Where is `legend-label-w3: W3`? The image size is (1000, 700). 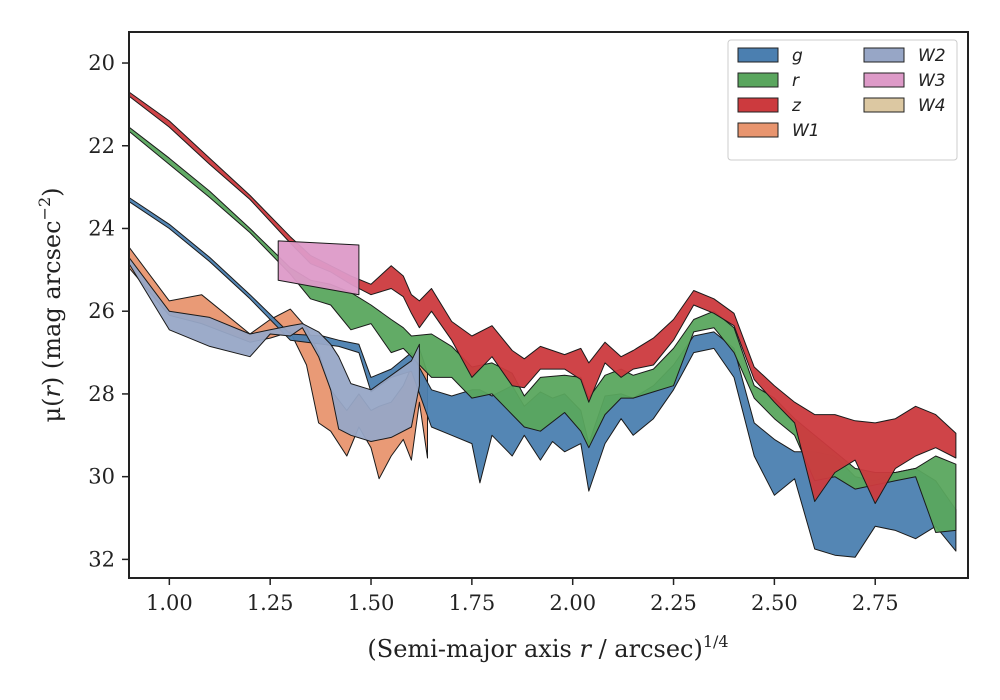 legend-label-w3: W3 is located at coordinates (932, 81).